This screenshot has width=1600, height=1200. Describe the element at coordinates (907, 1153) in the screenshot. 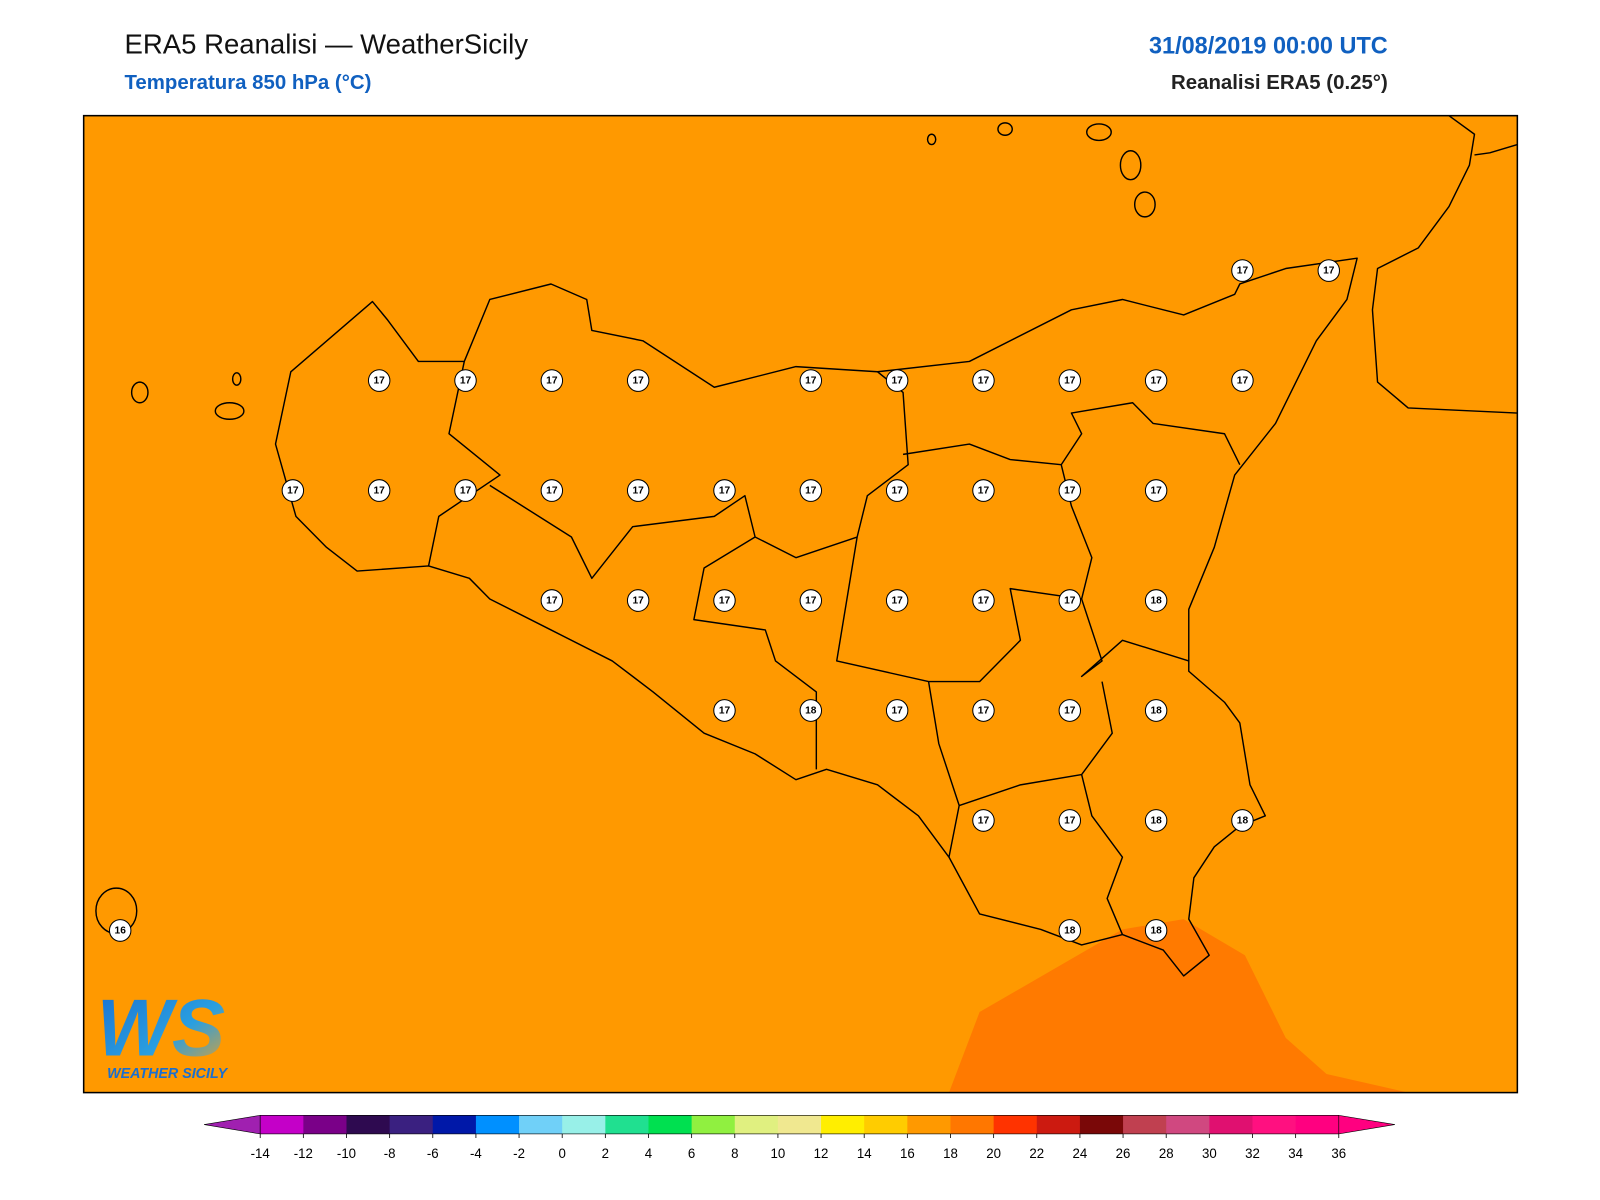

I see `colorbar-tick-label: 16` at that location.